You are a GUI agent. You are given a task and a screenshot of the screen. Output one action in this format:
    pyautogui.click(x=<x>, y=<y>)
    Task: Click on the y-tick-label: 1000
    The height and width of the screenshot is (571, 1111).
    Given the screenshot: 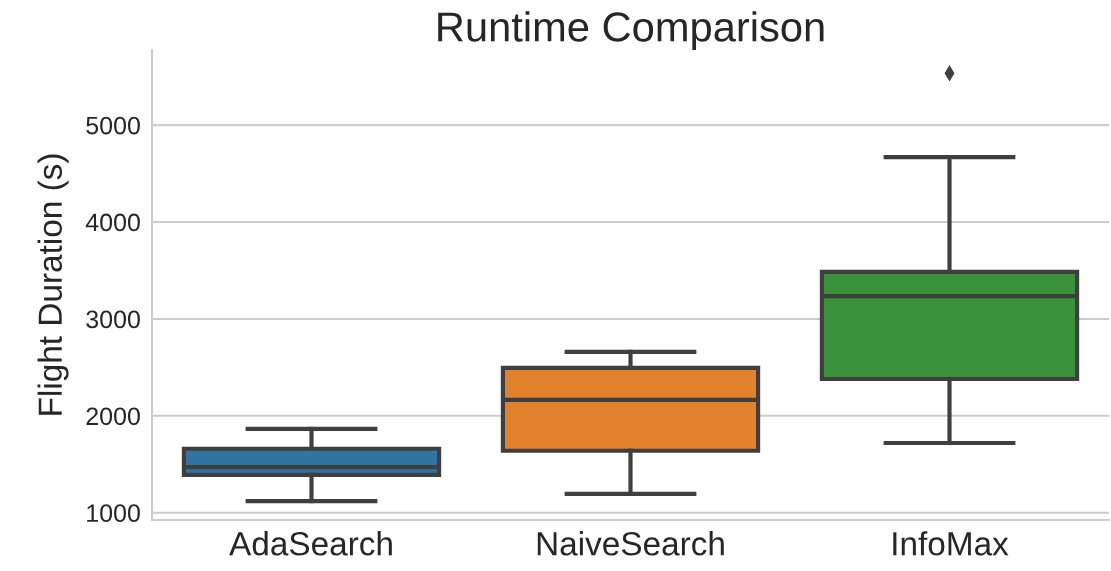 What is the action you would take?
    pyautogui.click(x=113, y=513)
    